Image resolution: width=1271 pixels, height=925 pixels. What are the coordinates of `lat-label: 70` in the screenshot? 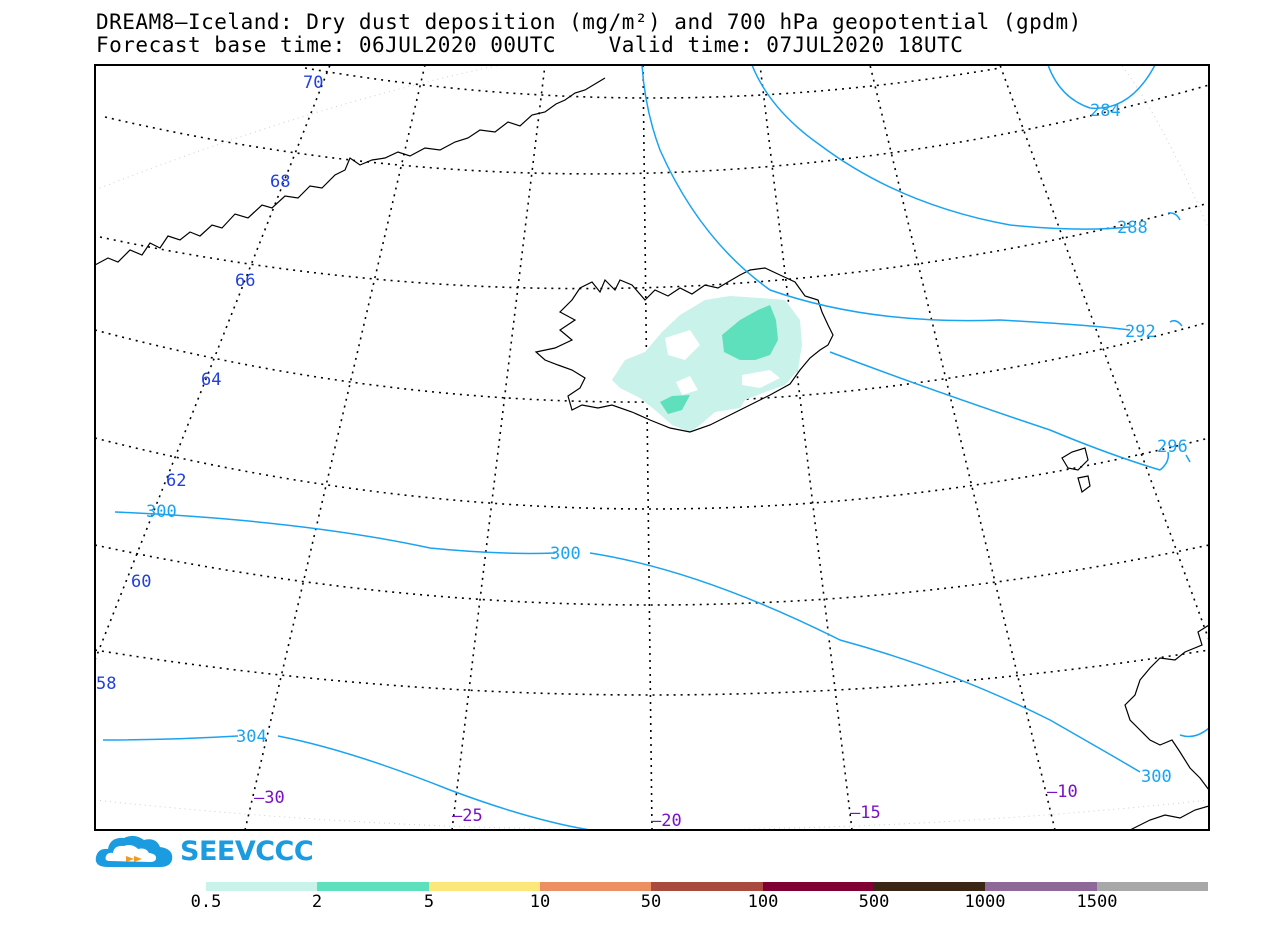 It's located at (313, 83).